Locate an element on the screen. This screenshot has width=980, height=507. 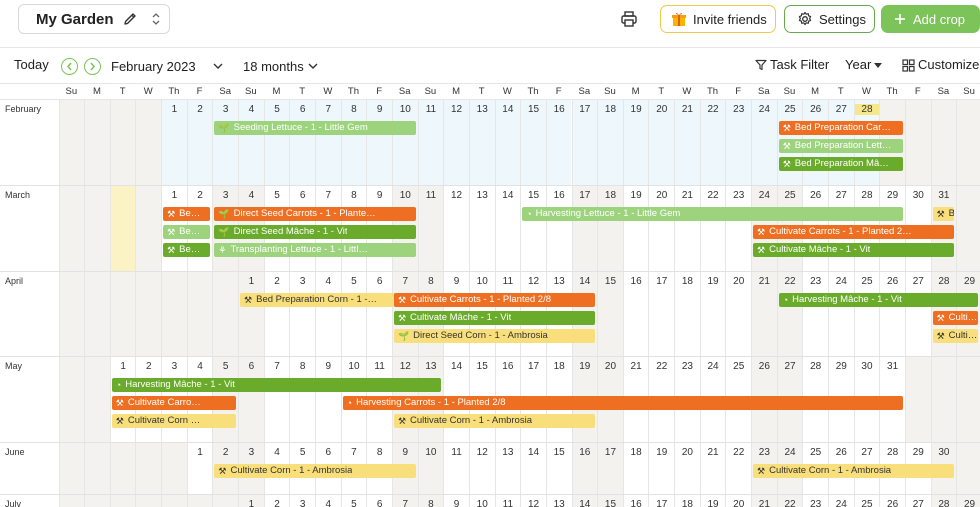
day-cell: 2 is located at coordinates (276, 314).